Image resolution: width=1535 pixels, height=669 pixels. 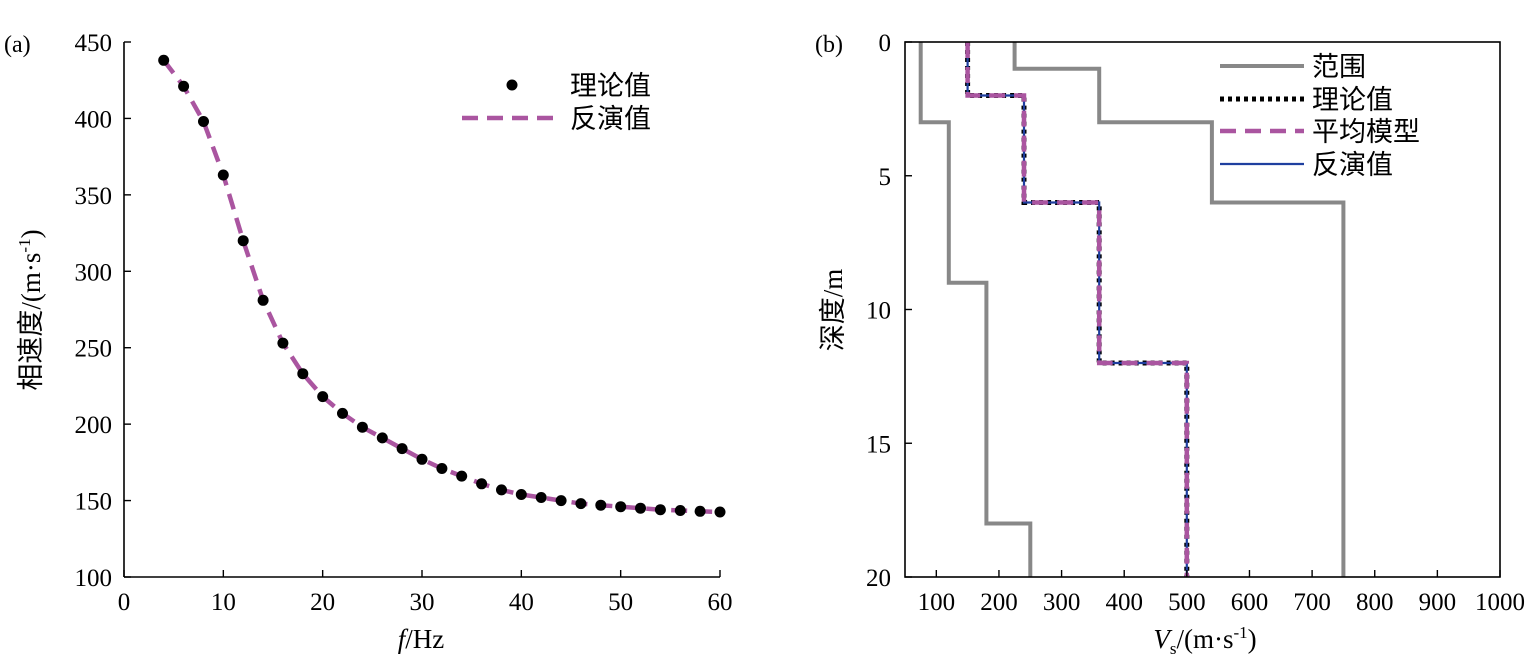 What do you see at coordinates (30, 309) in the screenshot?
I see `chart-a-y-axis-label: 相速度/(m·s-1)` at bounding box center [30, 309].